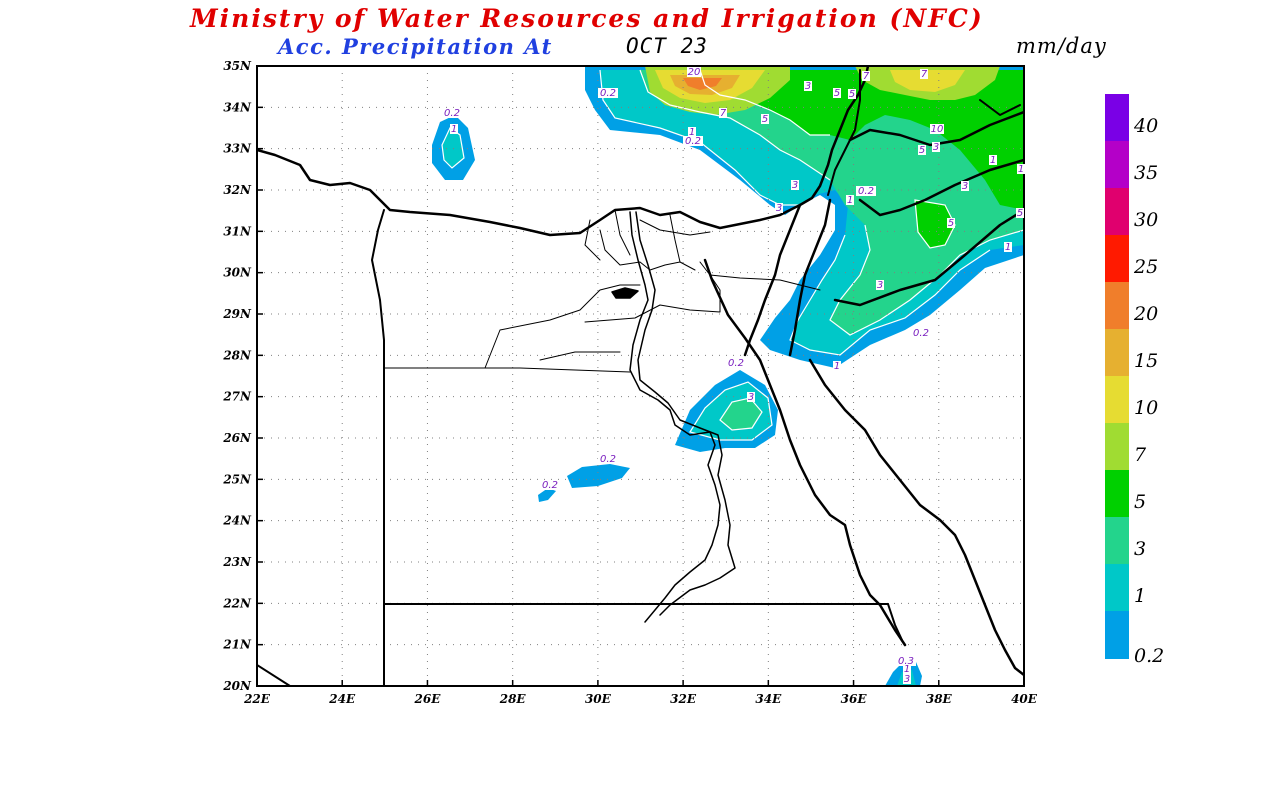  Describe the element at coordinates (237, 397) in the screenshot. I see `y-tick-label: 27N` at that location.